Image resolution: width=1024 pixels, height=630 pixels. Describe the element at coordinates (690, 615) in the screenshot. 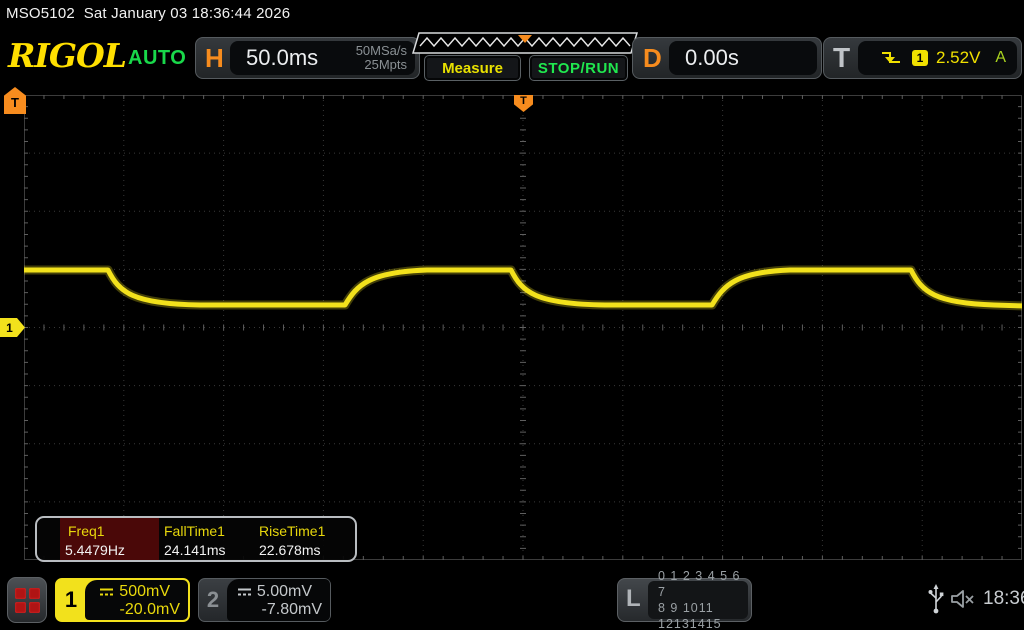

I see `logic-row-high: 8 9 1011 12131415` at that location.